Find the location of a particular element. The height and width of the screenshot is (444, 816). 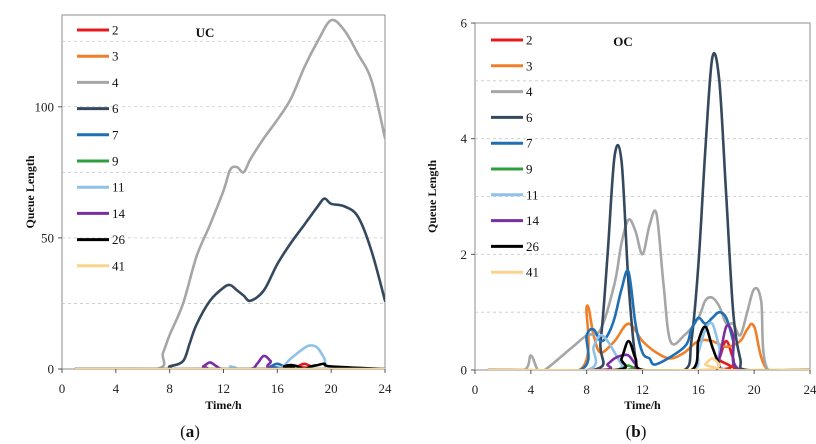

y-tick-label: 2 is located at coordinates (464, 254).